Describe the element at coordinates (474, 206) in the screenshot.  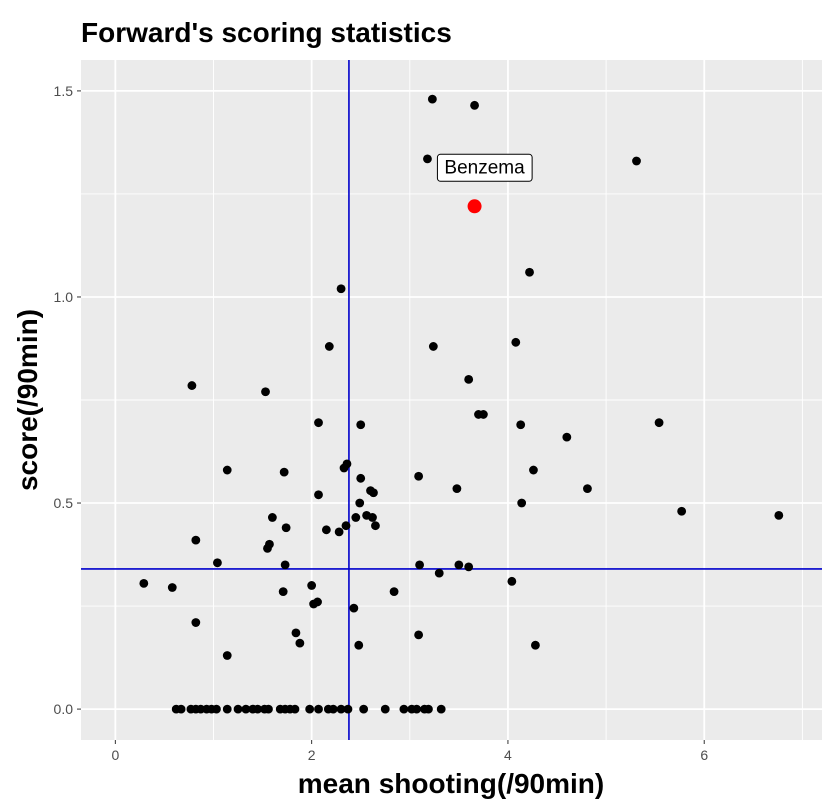
I see `highlighted-point` at that location.